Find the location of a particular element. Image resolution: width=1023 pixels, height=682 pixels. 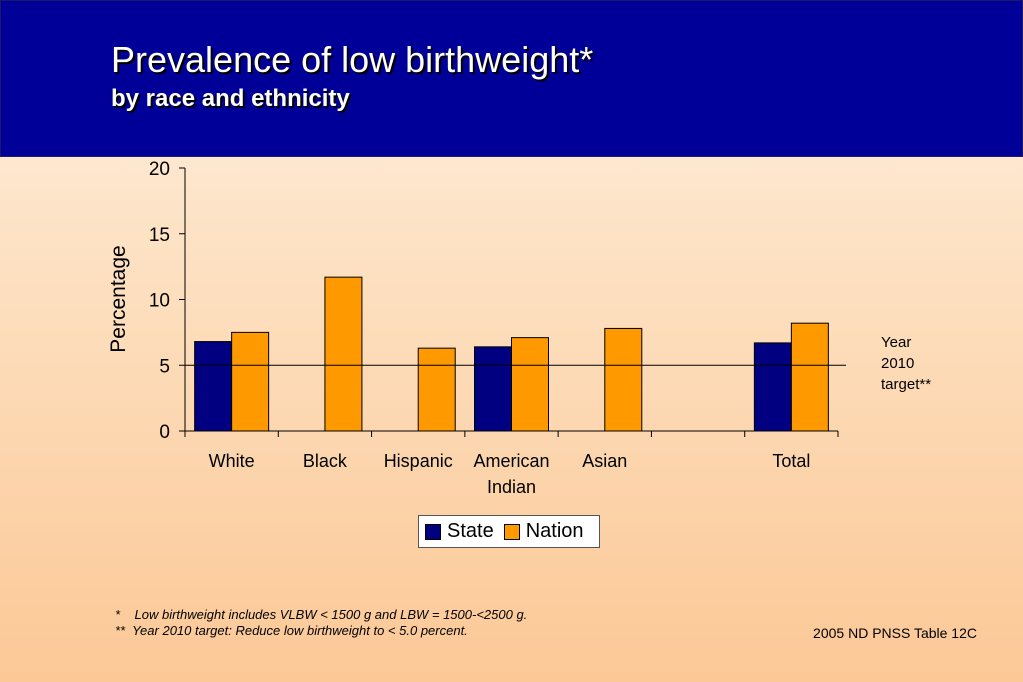

legend-item-state: State is located at coordinates (459, 531).